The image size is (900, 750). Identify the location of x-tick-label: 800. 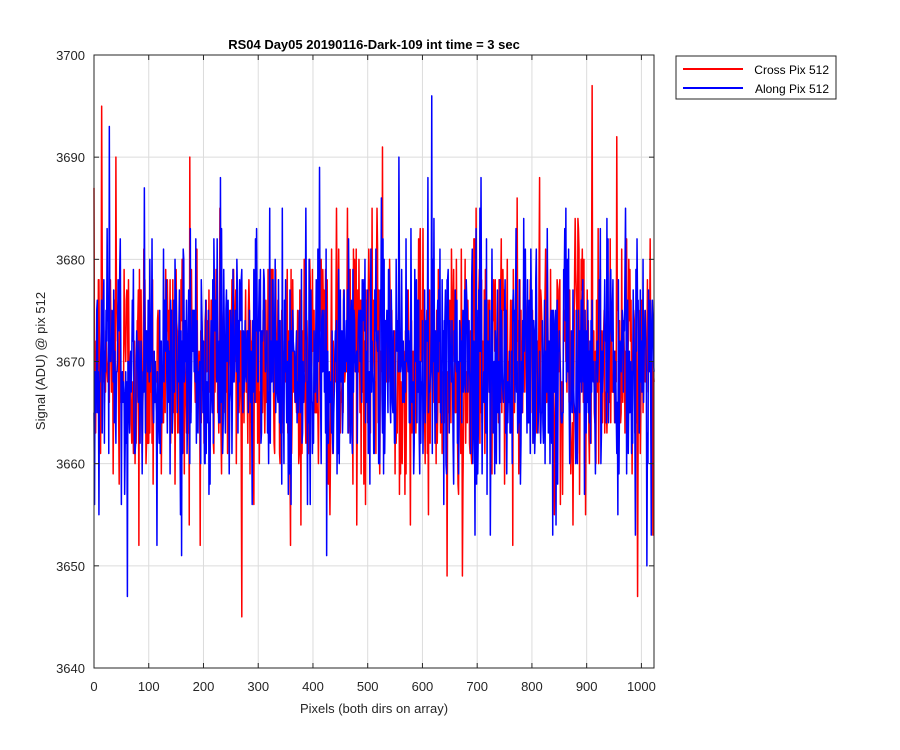
(532, 686).